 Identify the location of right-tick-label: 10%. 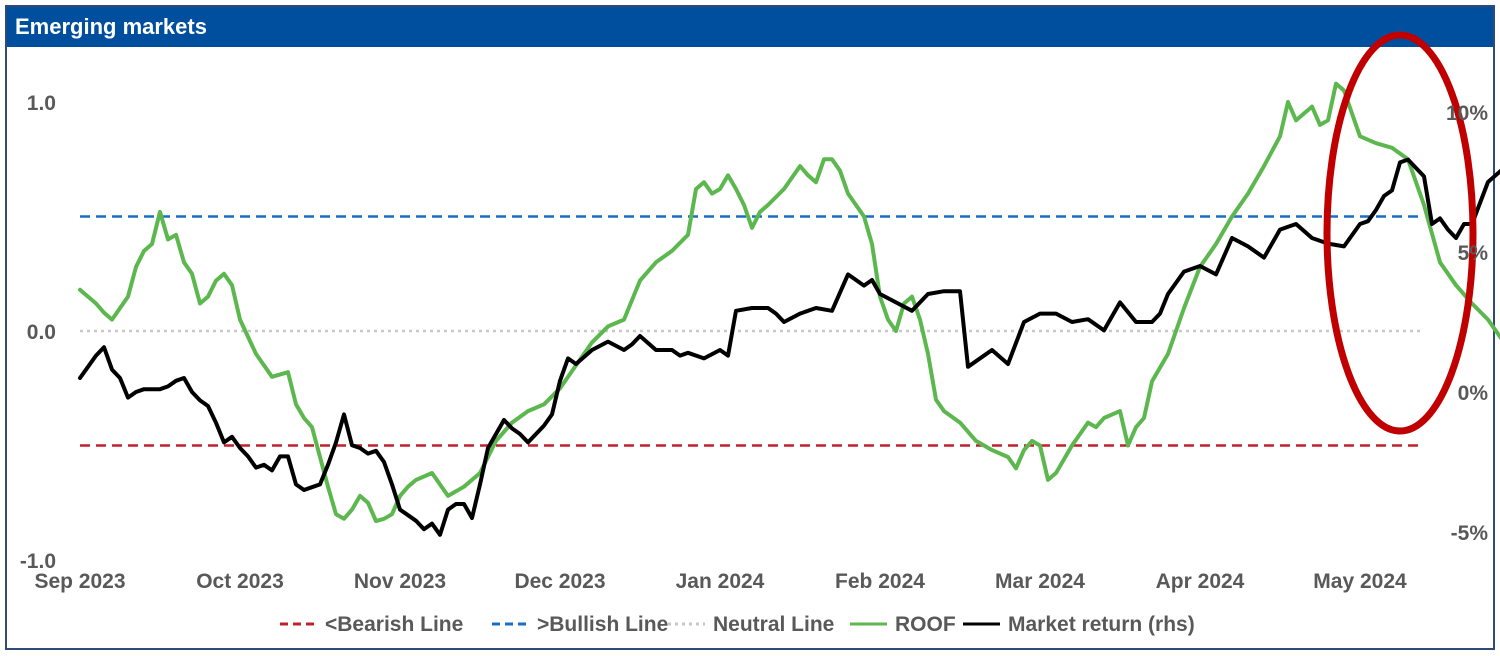
(1467, 113).